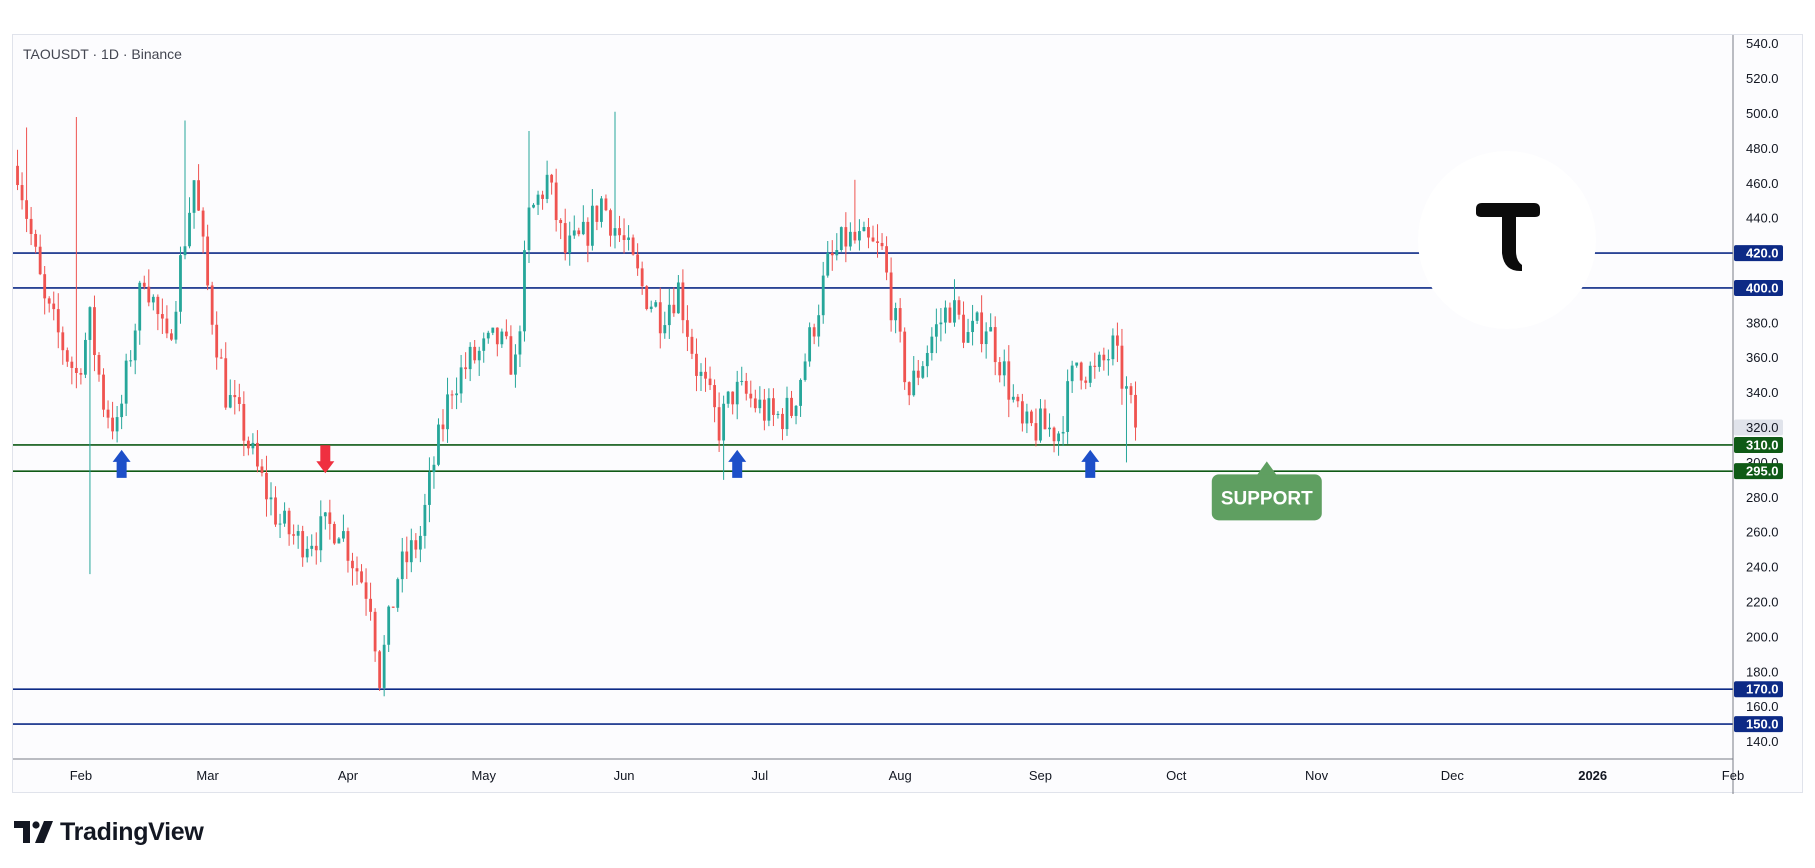  Describe the element at coordinates (907, 775) in the screenshot. I see `time-axis: Feb Mar Apr May Jun Jul Aug Sep Oct Nov Dec 2026 Feb` at that location.